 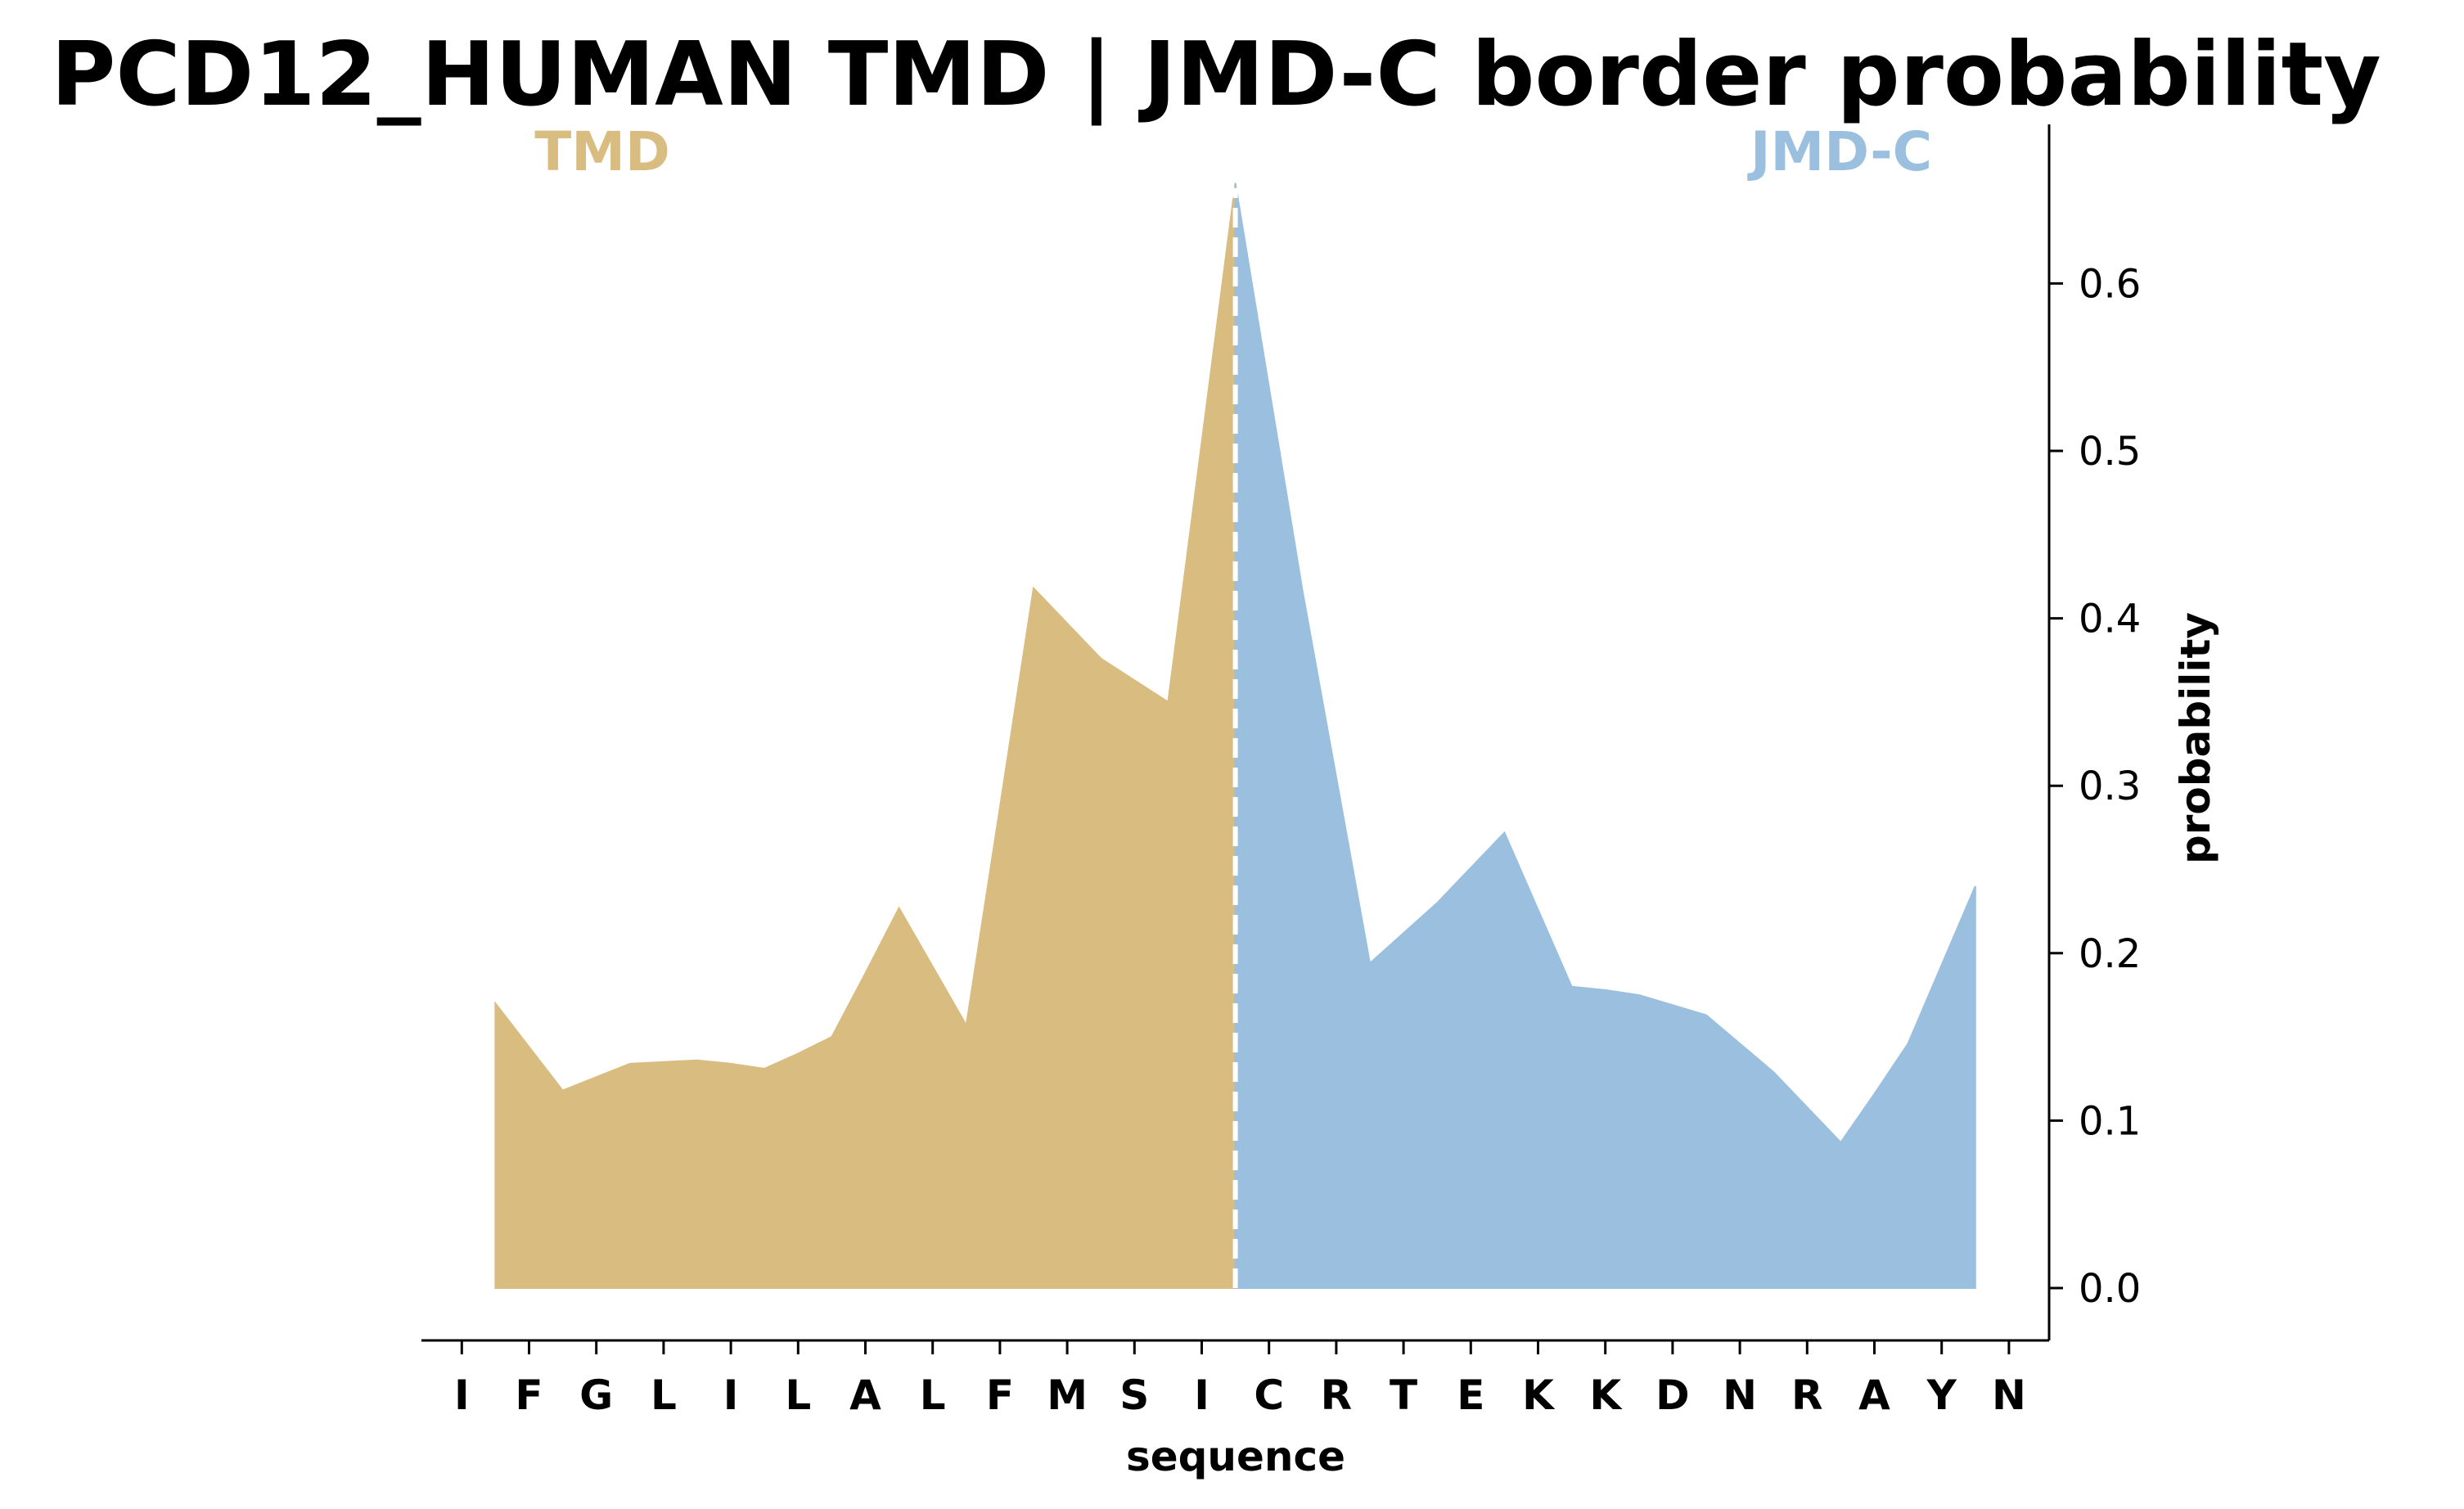 What do you see at coordinates (1672, 1396) in the screenshot?
I see `x-tick-label: D` at bounding box center [1672, 1396].